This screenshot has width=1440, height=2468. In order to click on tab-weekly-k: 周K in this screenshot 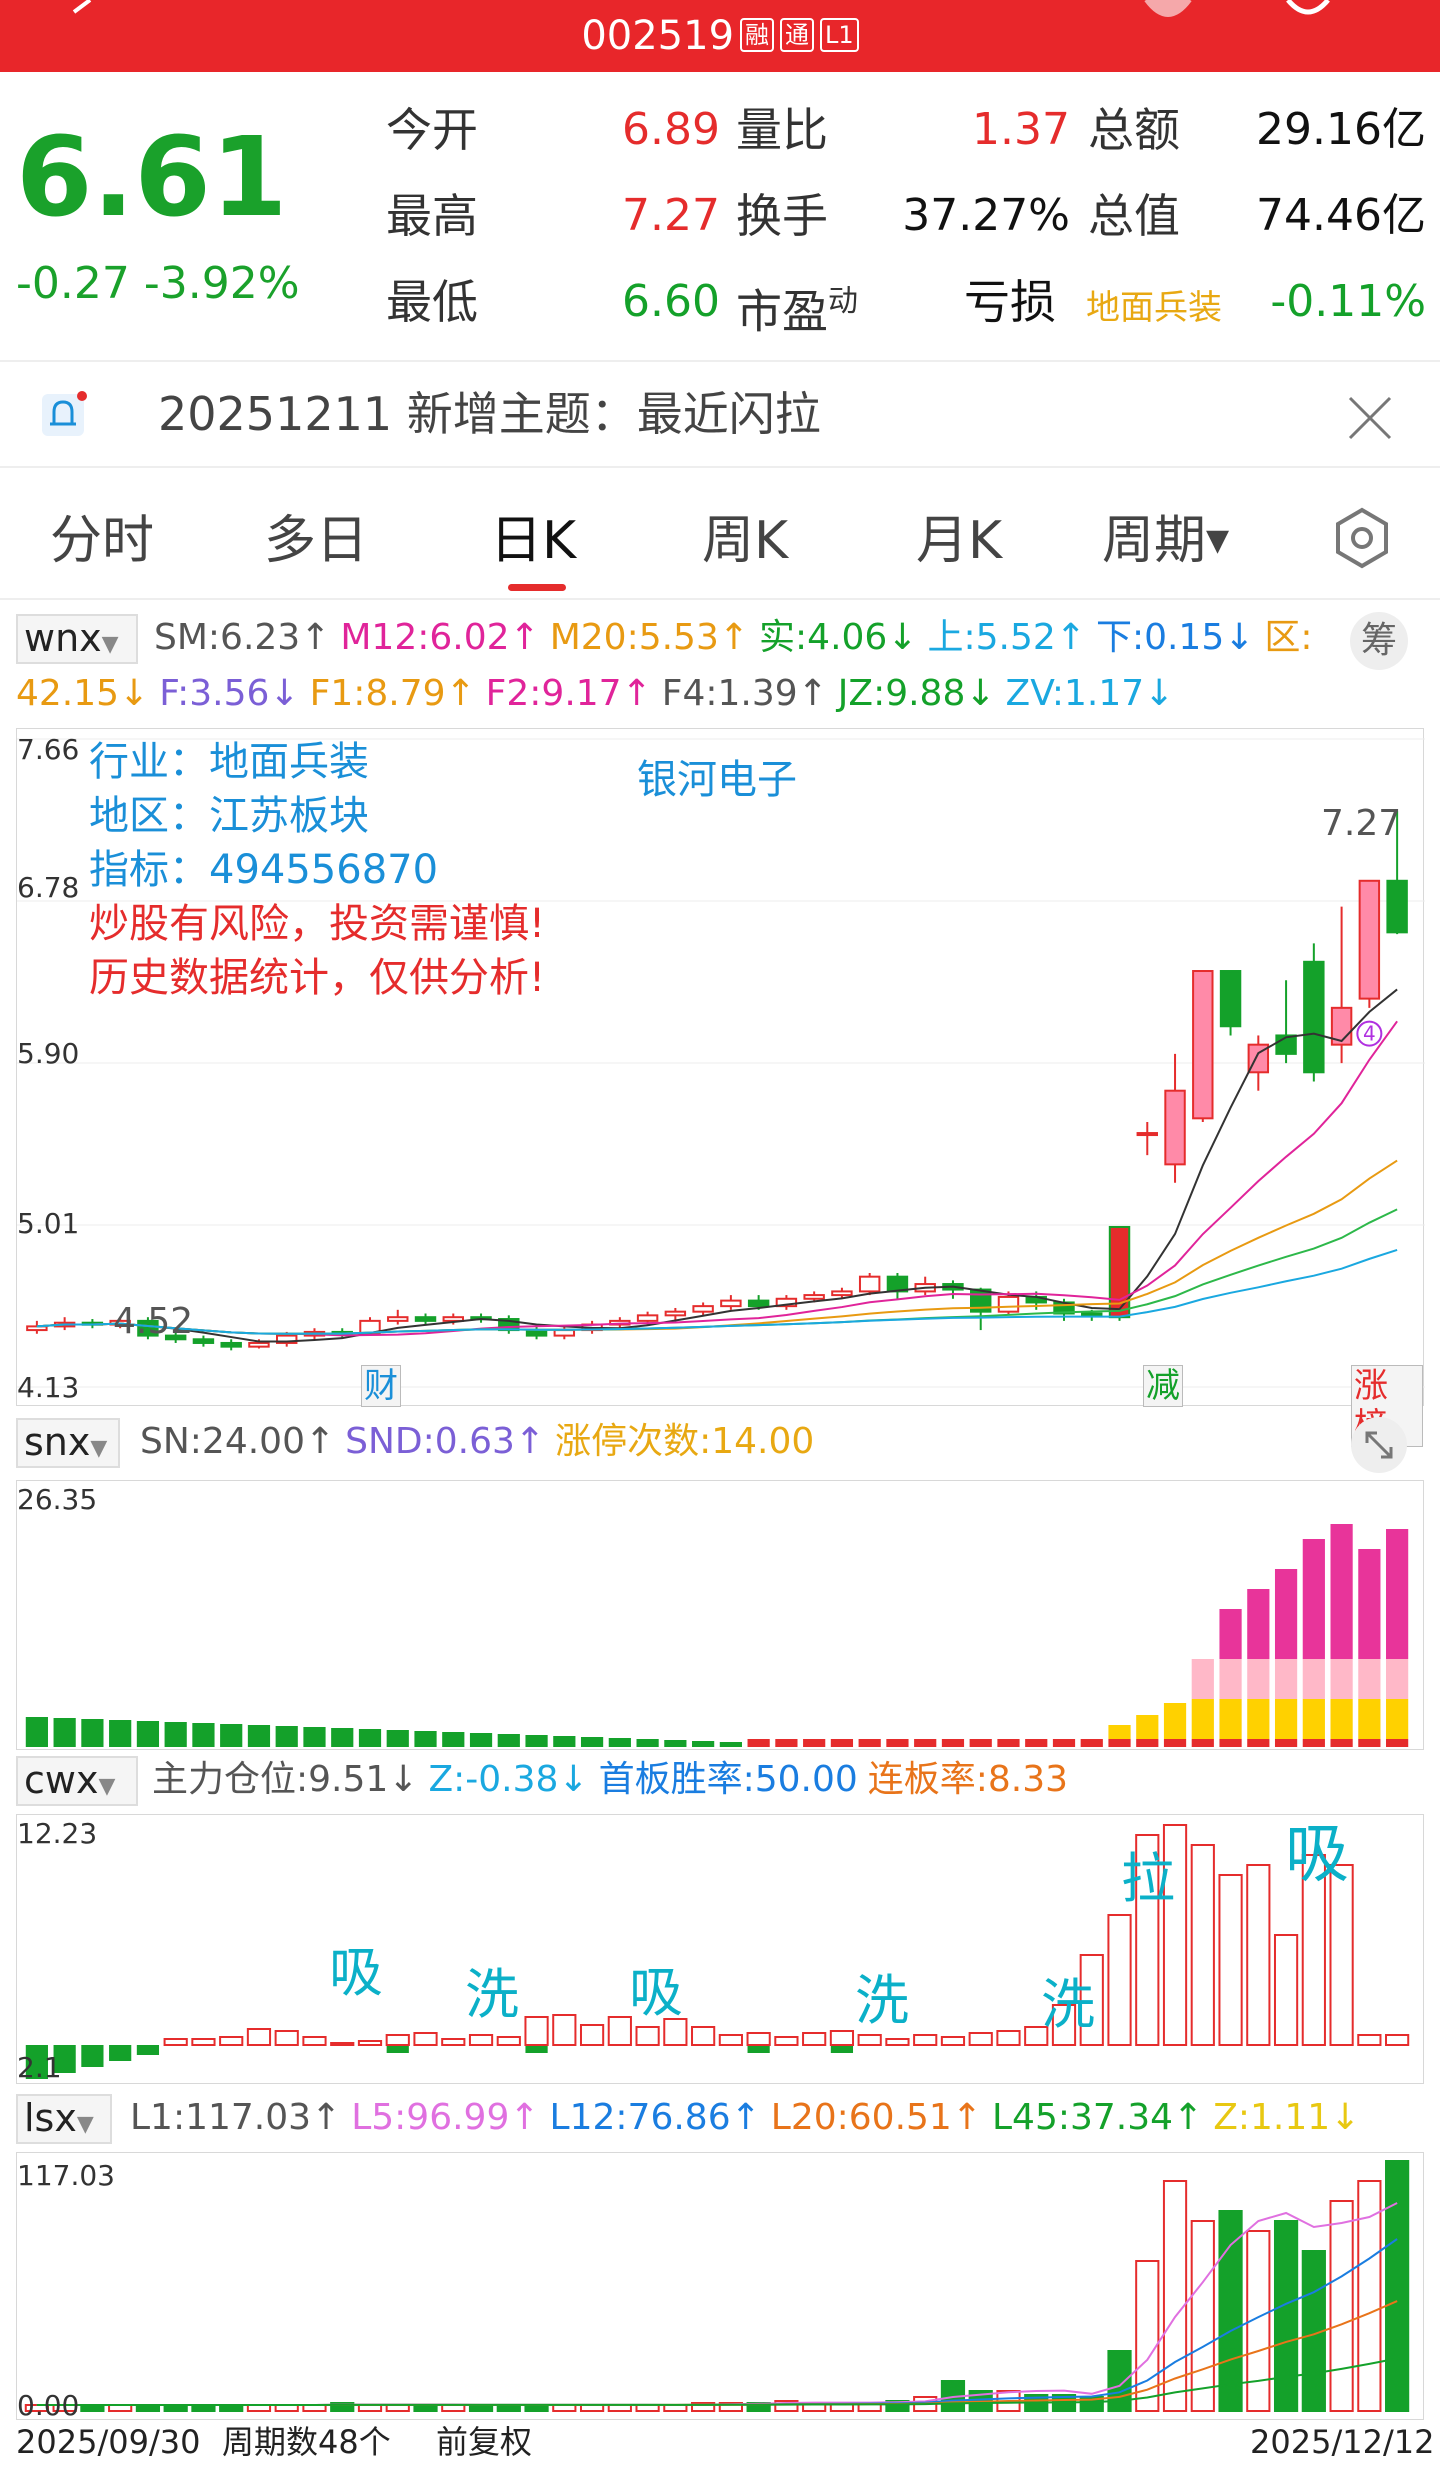, I will do `click(745, 541)`.